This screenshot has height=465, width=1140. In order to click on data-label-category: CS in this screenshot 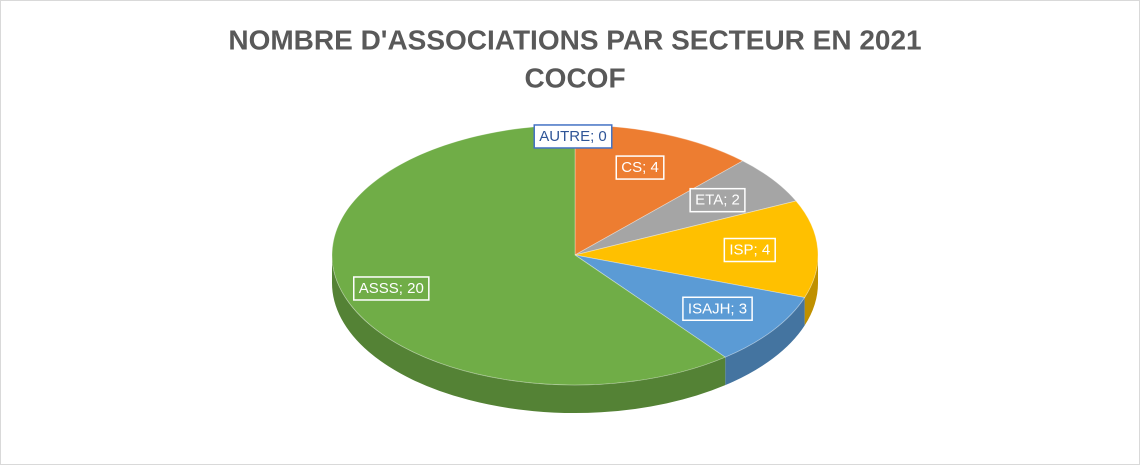, I will do `click(631, 167)`.